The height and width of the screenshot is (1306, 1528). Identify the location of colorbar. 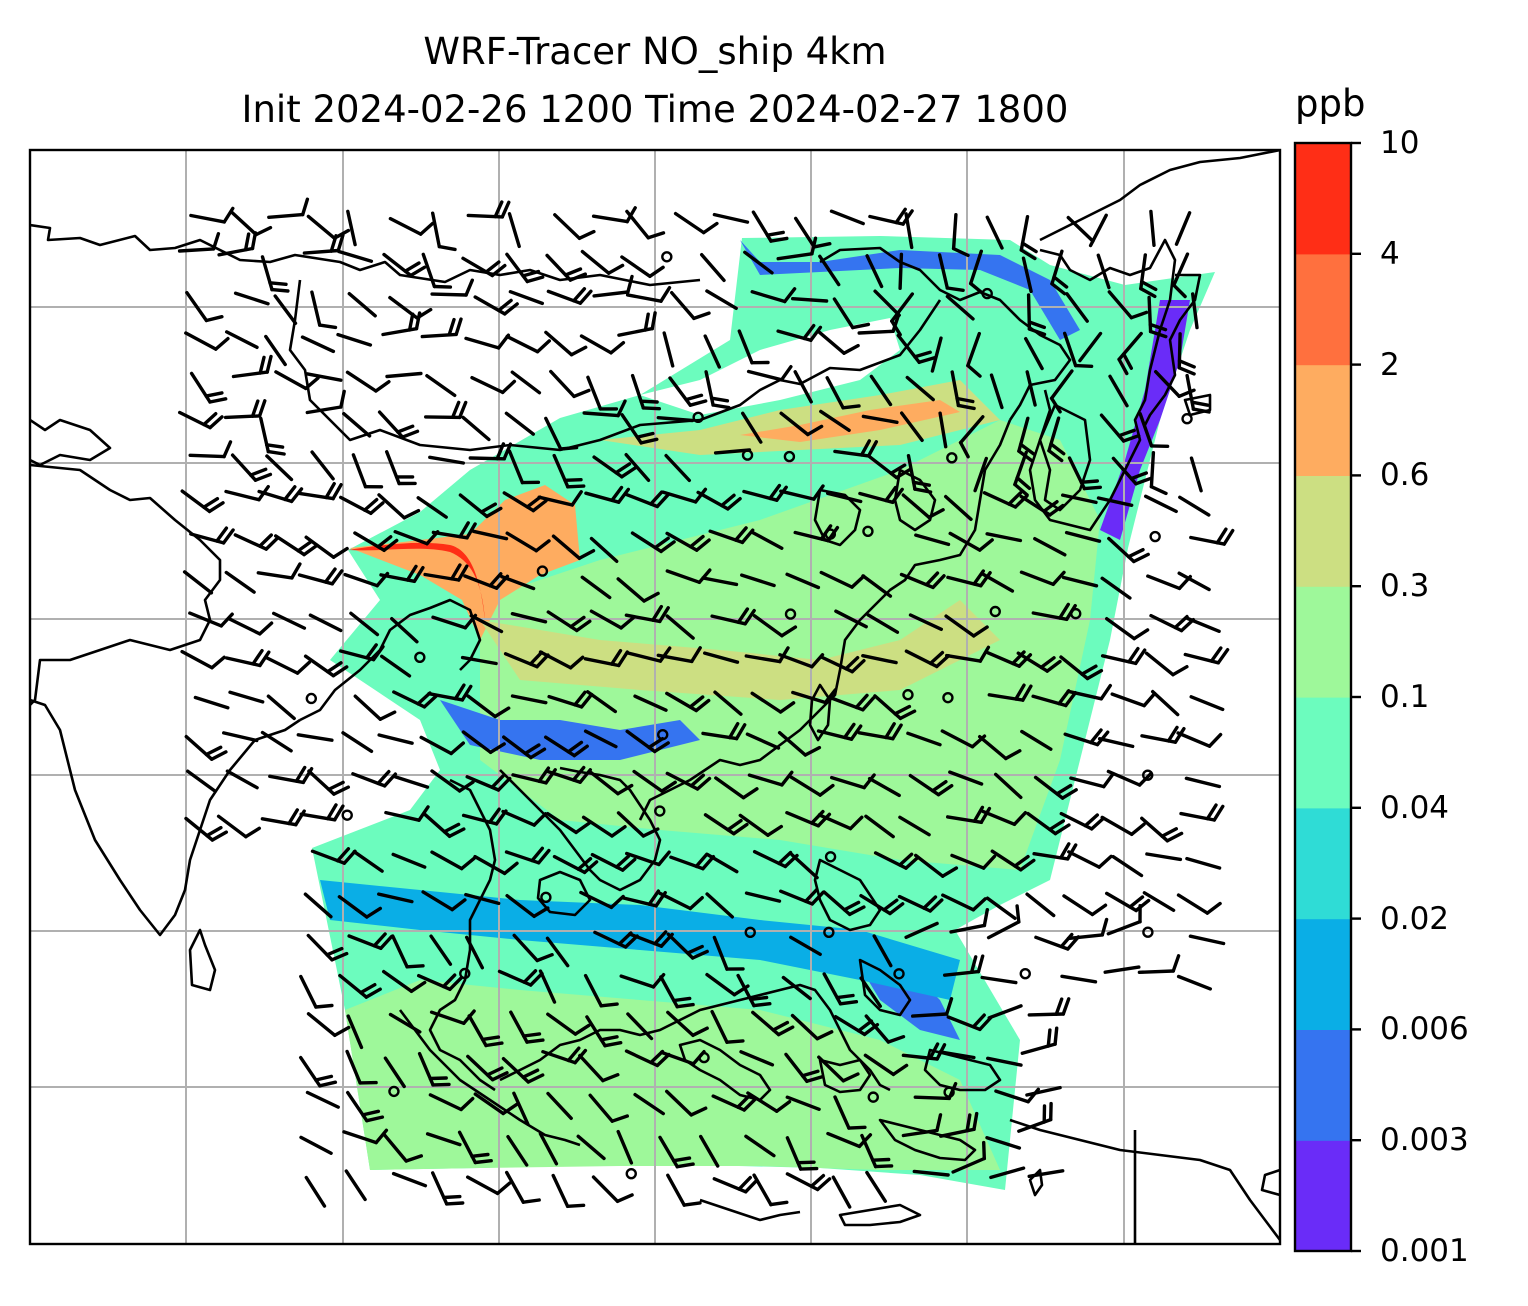
(1327, 697).